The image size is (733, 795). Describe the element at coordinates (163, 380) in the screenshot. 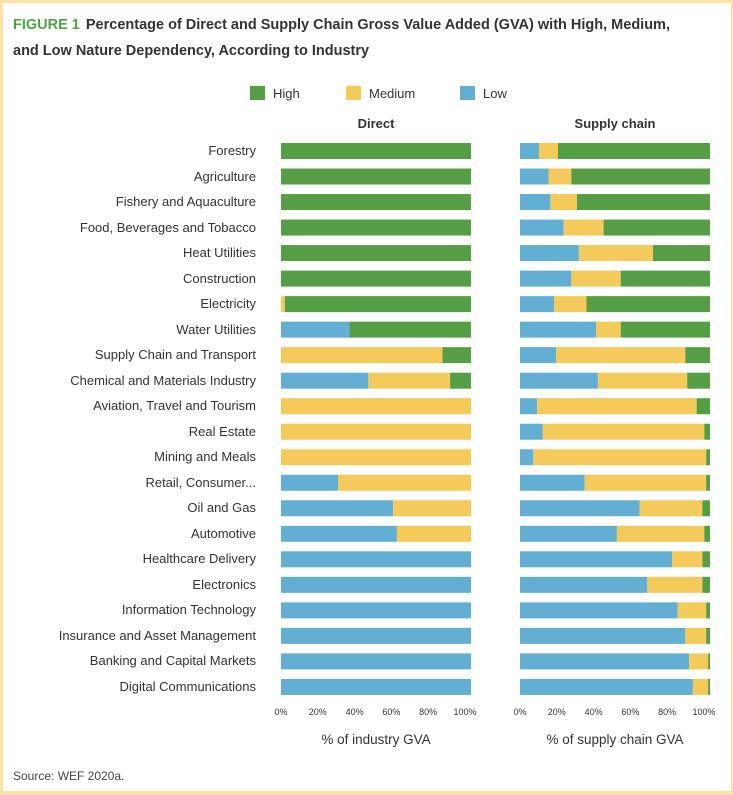

I see `category-label-chemical-and-materials-industry: Chemical and Materials Industry` at that location.